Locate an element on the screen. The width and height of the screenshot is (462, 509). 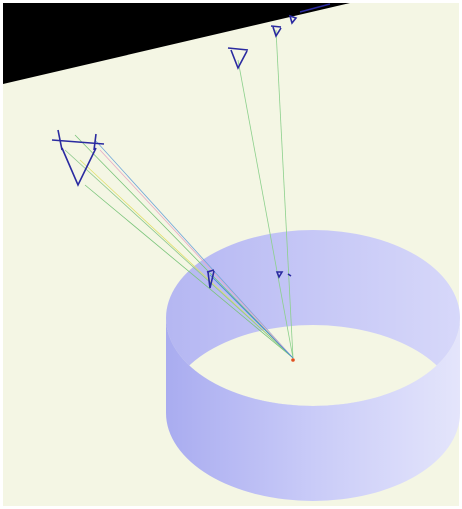
camera-inner-far is located at coordinates (283, 275).